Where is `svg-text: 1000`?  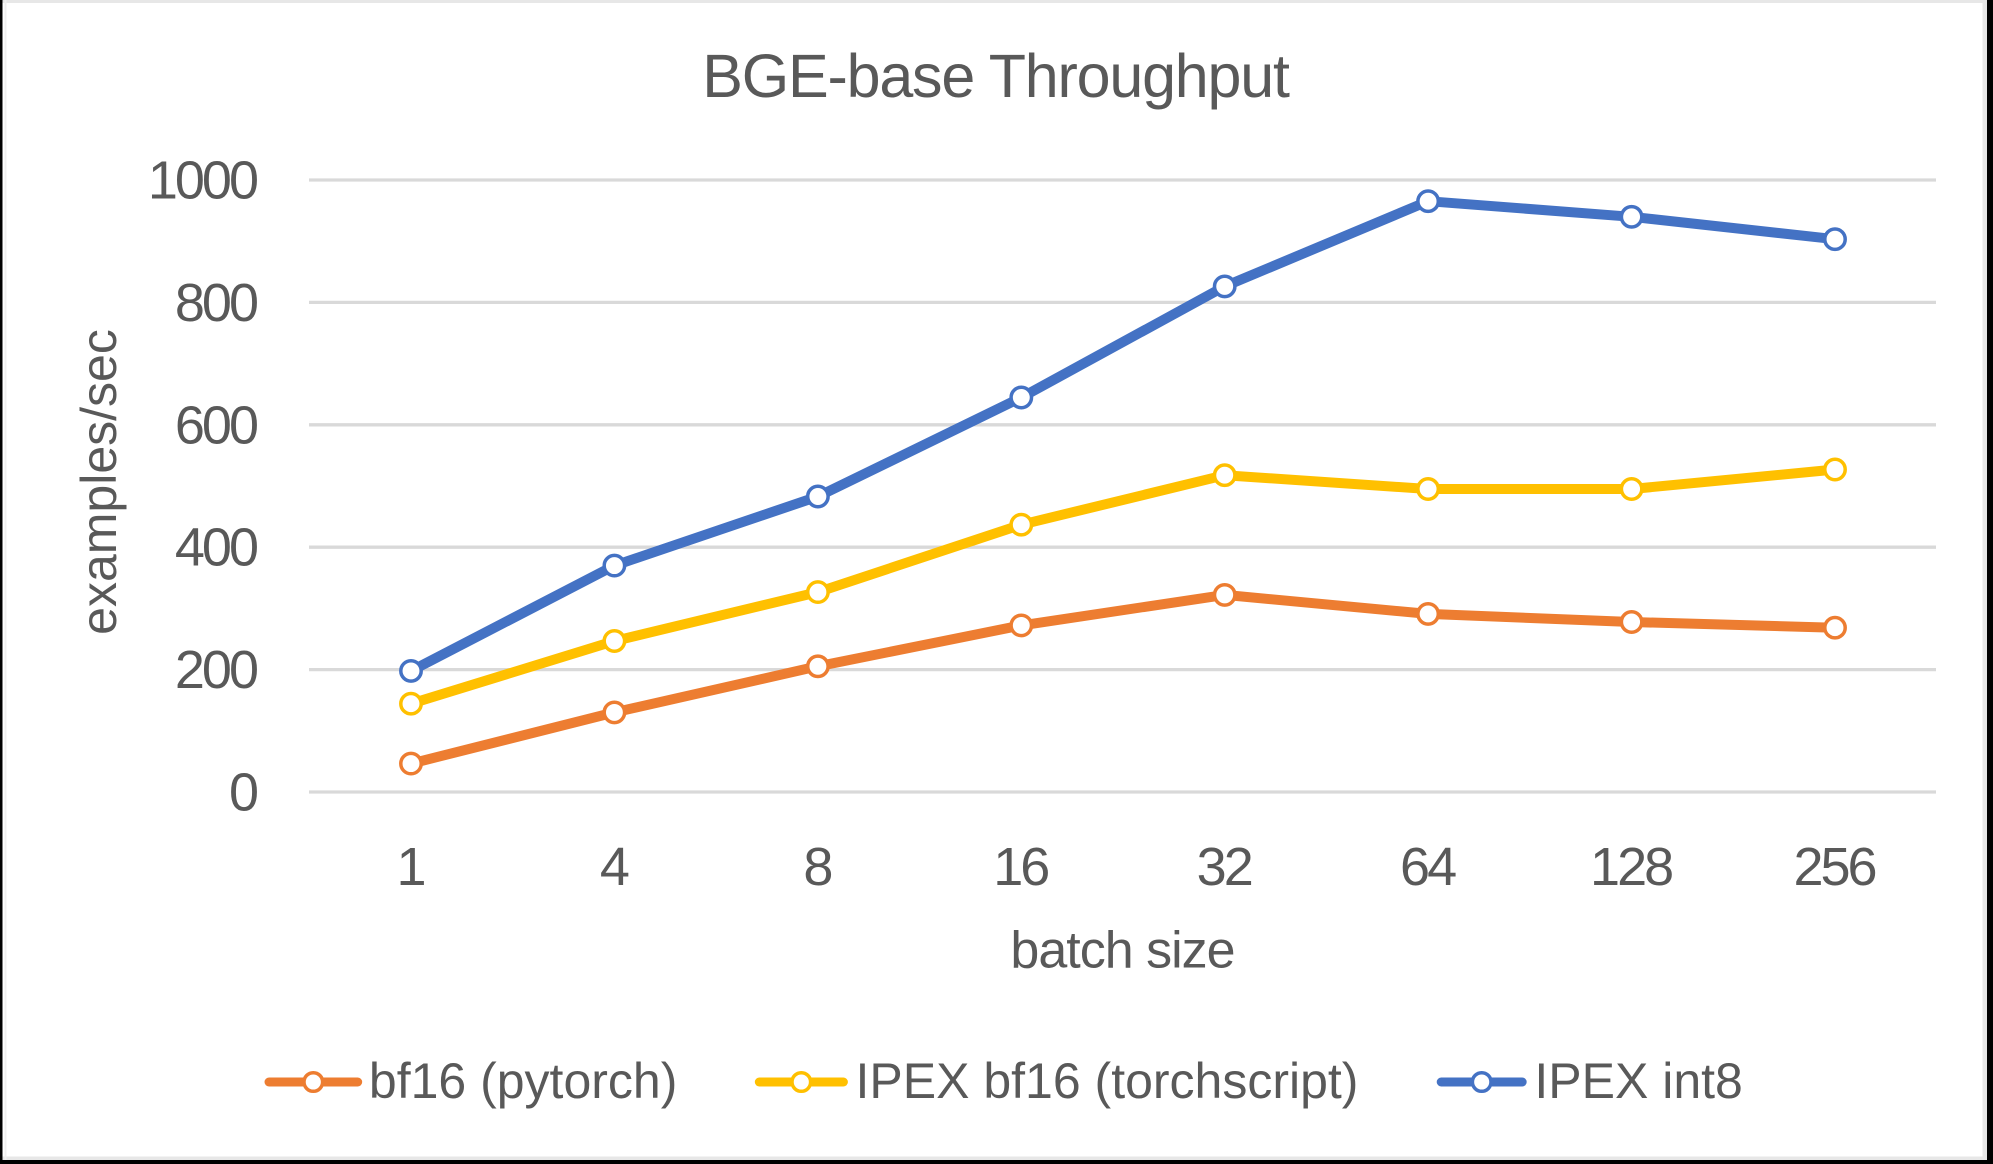 svg-text: 1000 is located at coordinates (202, 181).